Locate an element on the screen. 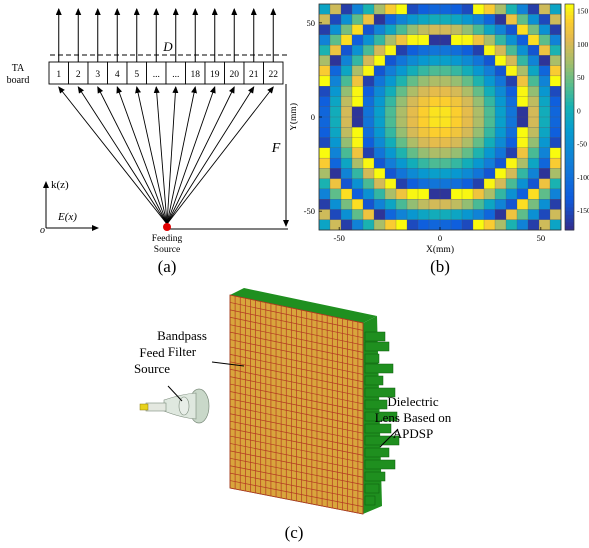 The image size is (589, 548). bandpass-filter is located at coordinates (296, 404).